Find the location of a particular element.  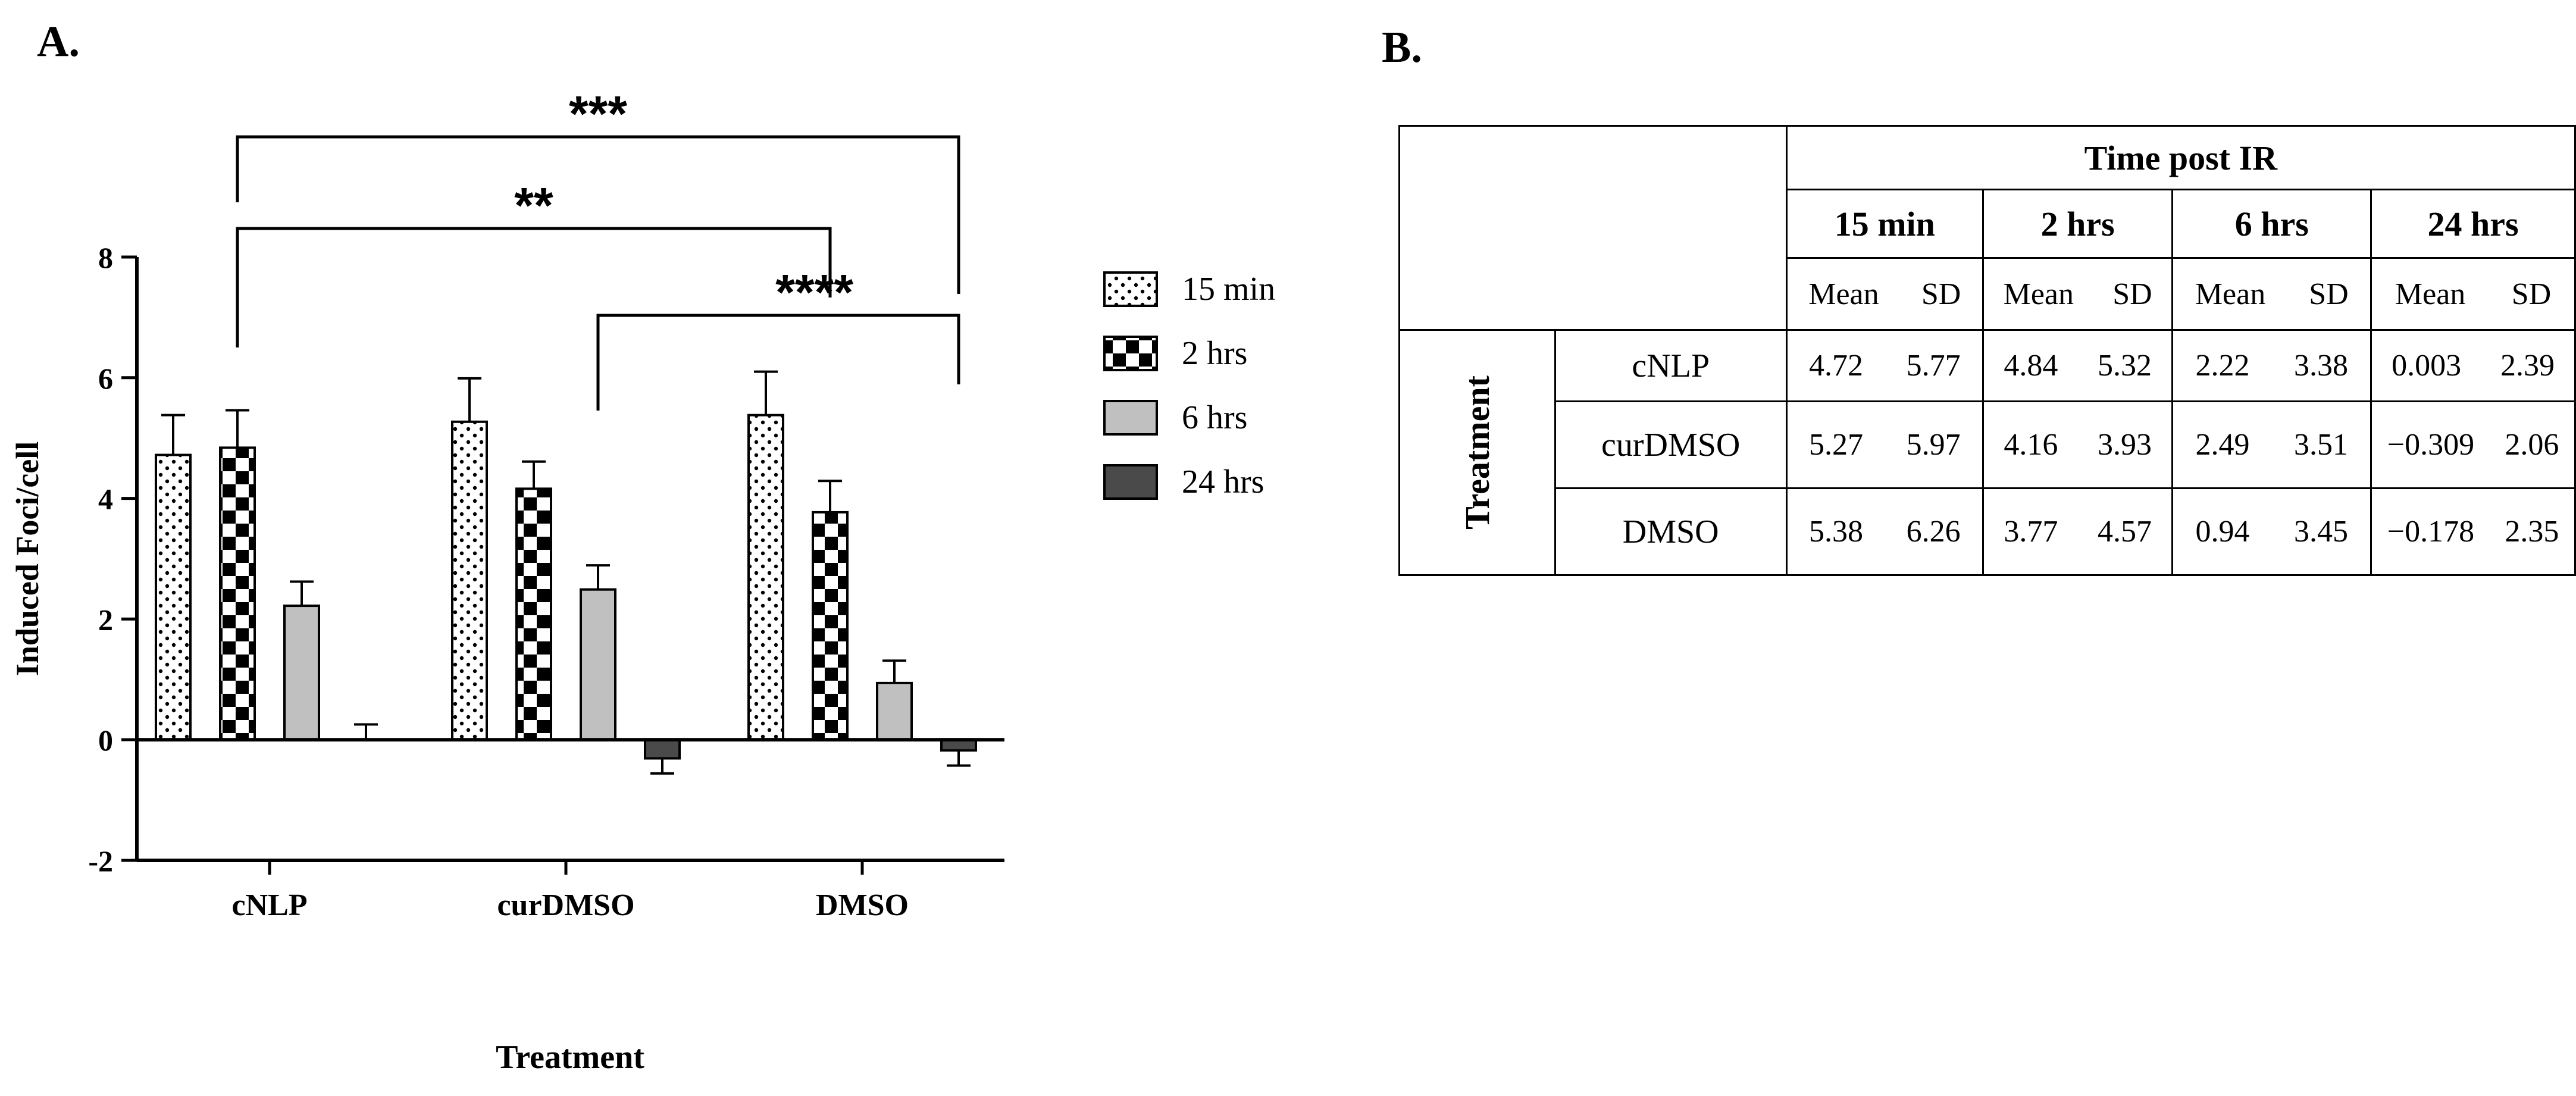

row-label-cnlp: cNLP is located at coordinates (1671, 366).